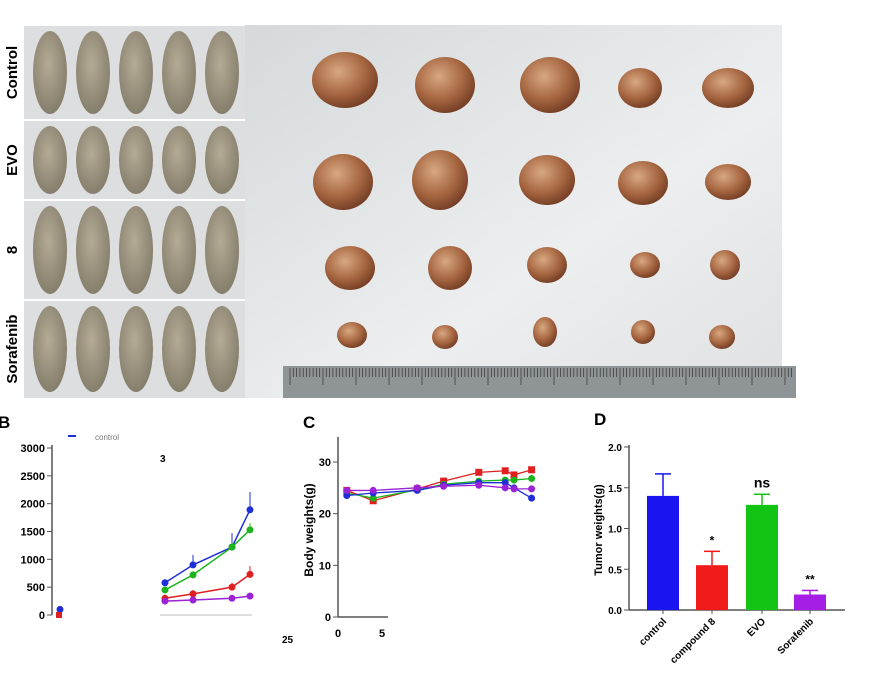 The height and width of the screenshot is (682, 886). What do you see at coordinates (419, 526) in the screenshot?
I see `panel-c-body-weight-chart: C 0 10 20 30 0 5 Body weights(g)` at bounding box center [419, 526].